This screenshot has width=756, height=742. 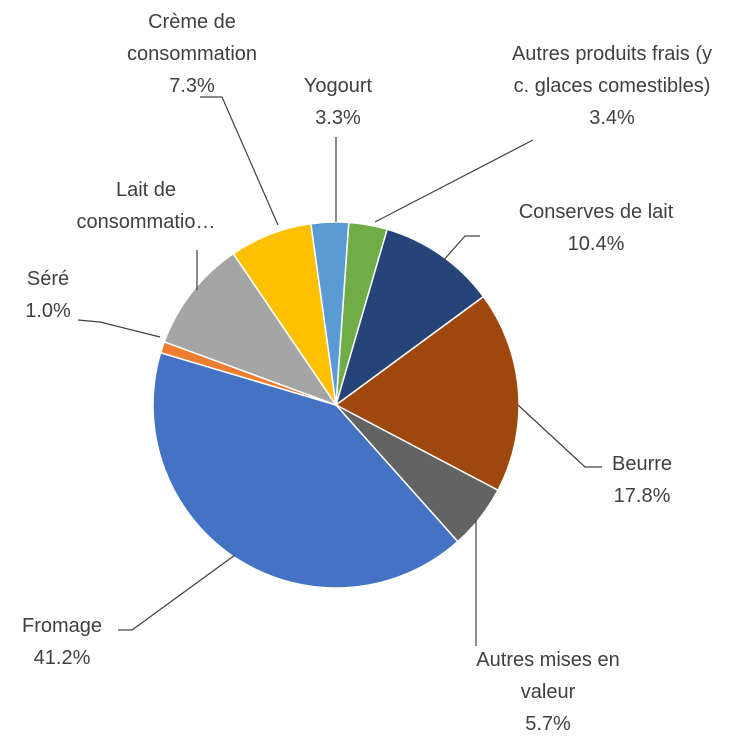 I want to click on slice-label: Séré 1.0%, so click(x=48, y=295).